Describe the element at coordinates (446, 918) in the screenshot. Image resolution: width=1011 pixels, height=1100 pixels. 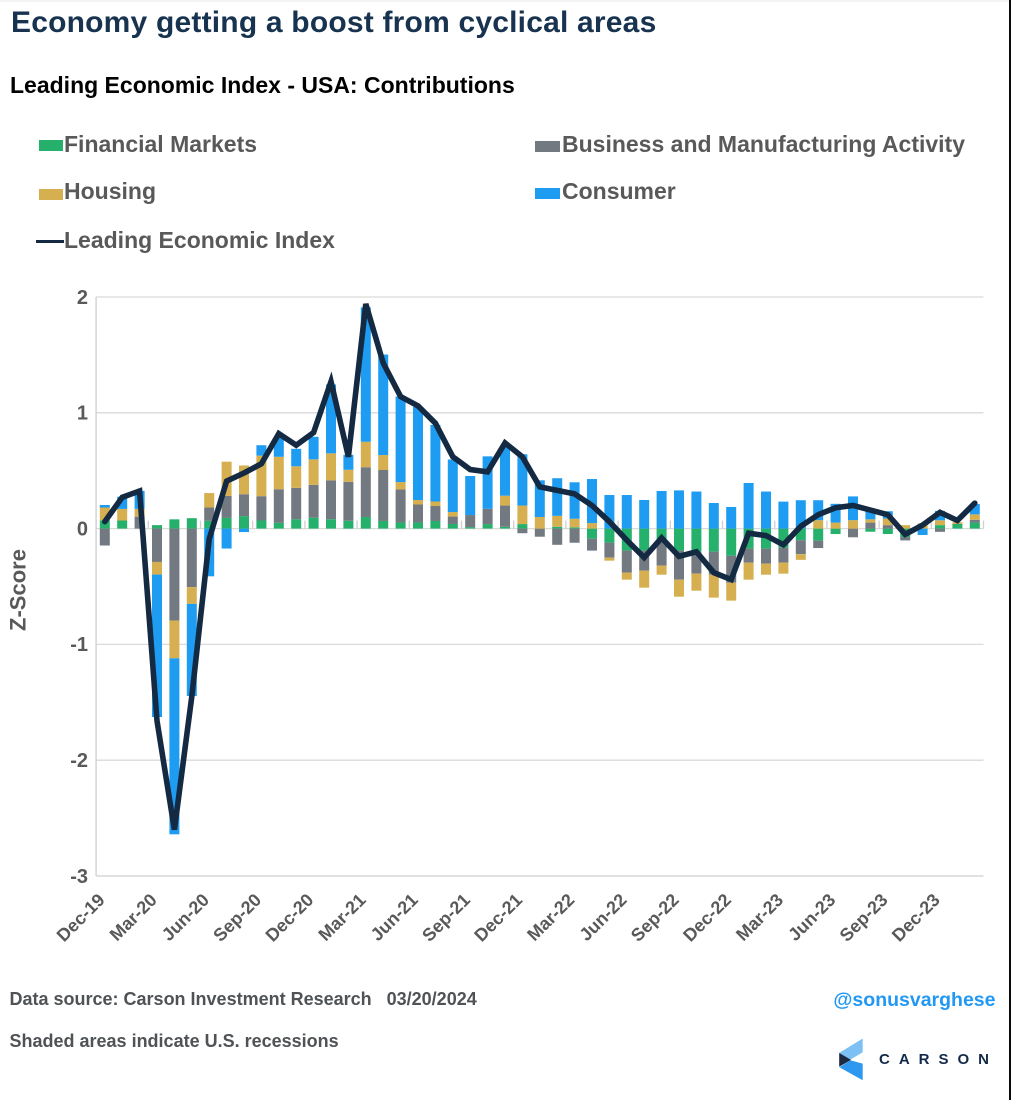
I see `svg-text: Sep-21` at that location.